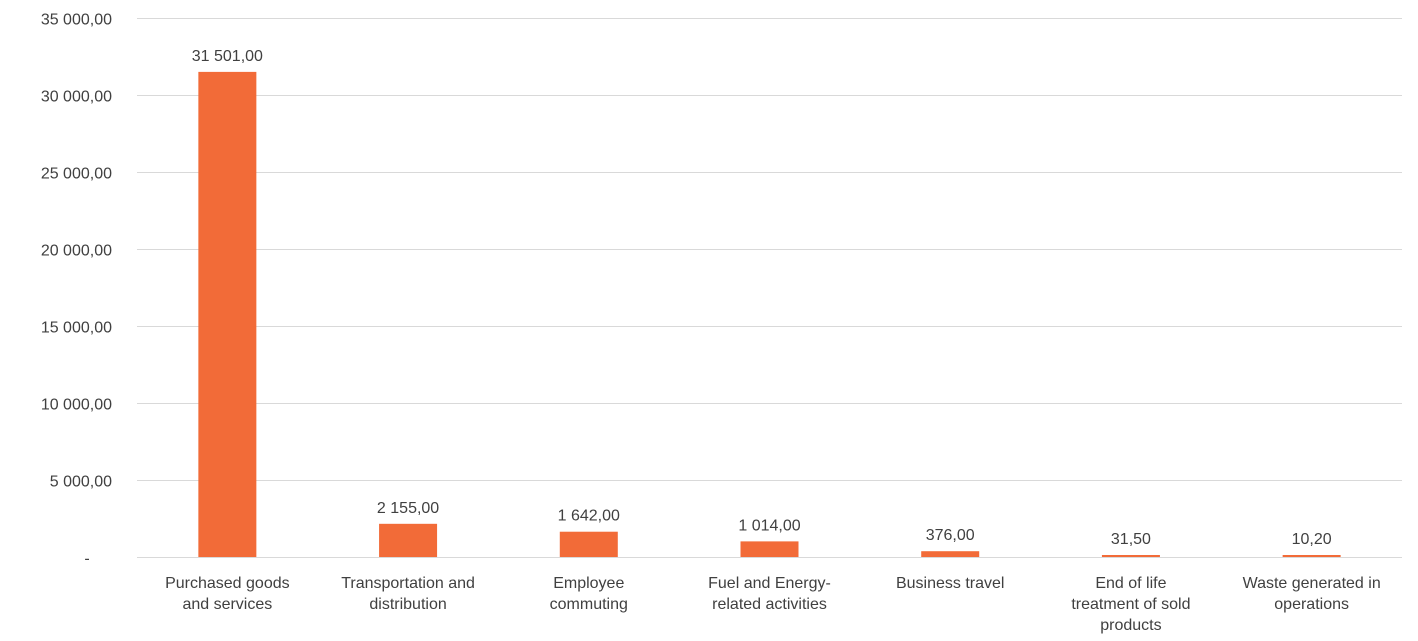 The height and width of the screenshot is (641, 1418). Describe the element at coordinates (588, 583) in the screenshot. I see `x-category-label: Employee` at that location.